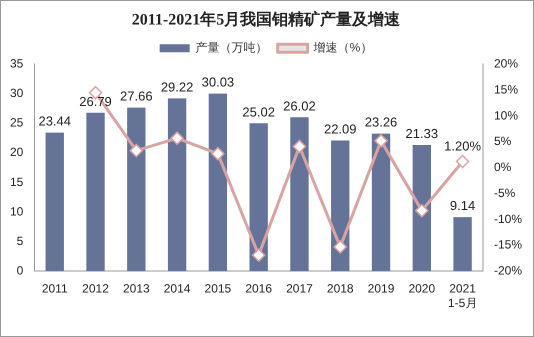 The height and width of the screenshot is (337, 534). What do you see at coordinates (506, 63) in the screenshot?
I see `y2-tick-label: 20%` at bounding box center [506, 63].